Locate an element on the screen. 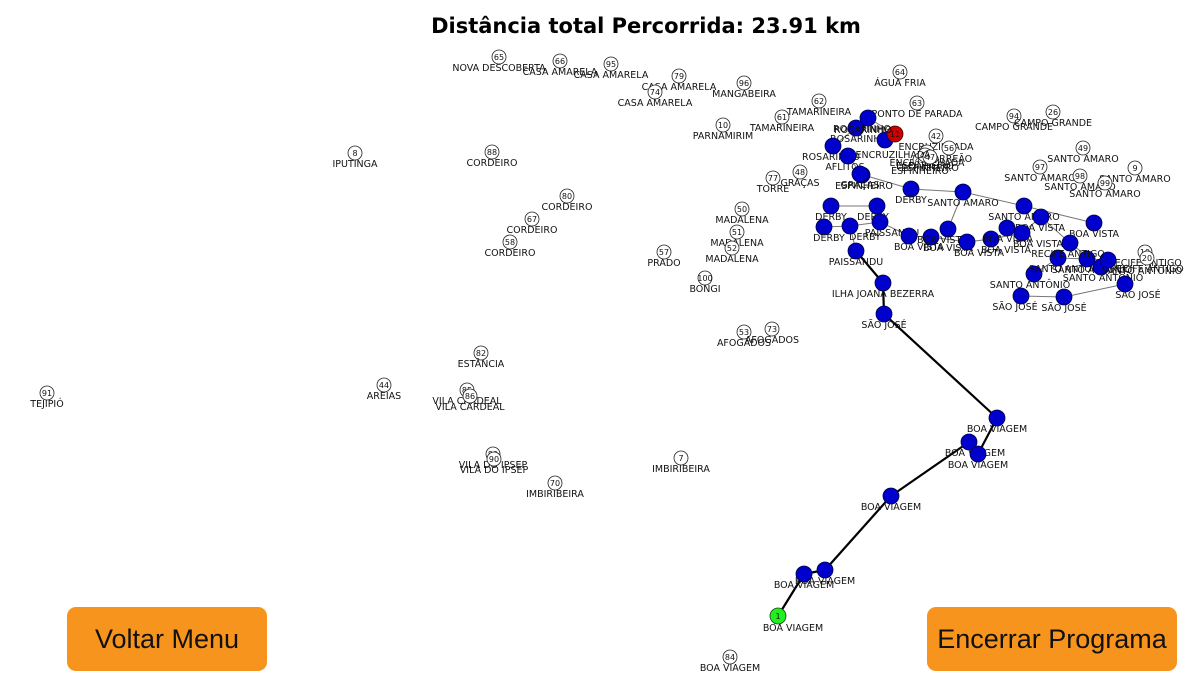  node-label-santo-antonio: SANTO ANTÔNIO is located at coordinates (1030, 285).